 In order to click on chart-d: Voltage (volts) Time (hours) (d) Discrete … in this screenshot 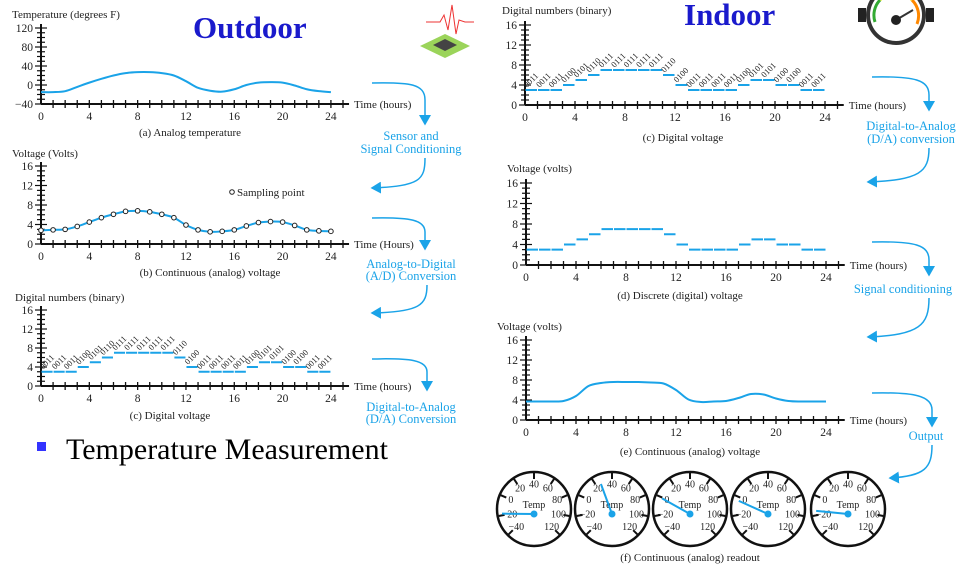, I will do `click(707, 232)`.